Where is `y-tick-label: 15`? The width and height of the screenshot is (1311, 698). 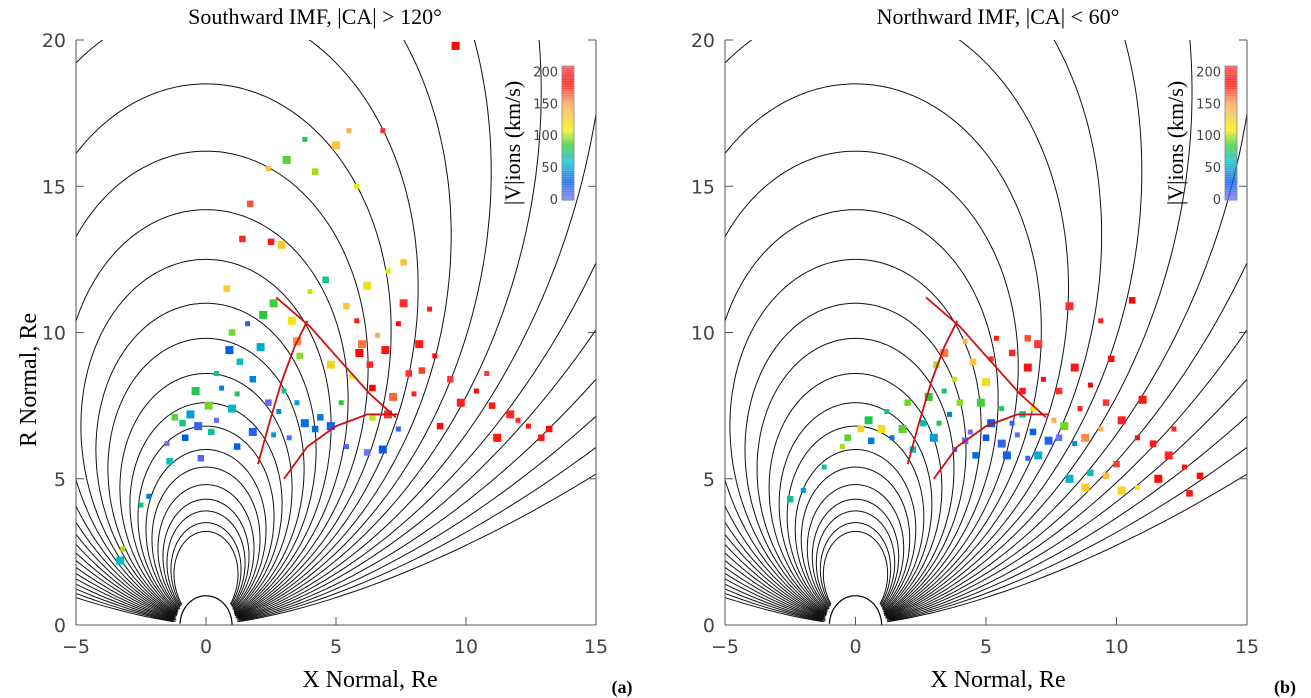 y-tick-label: 15 is located at coordinates (703, 187).